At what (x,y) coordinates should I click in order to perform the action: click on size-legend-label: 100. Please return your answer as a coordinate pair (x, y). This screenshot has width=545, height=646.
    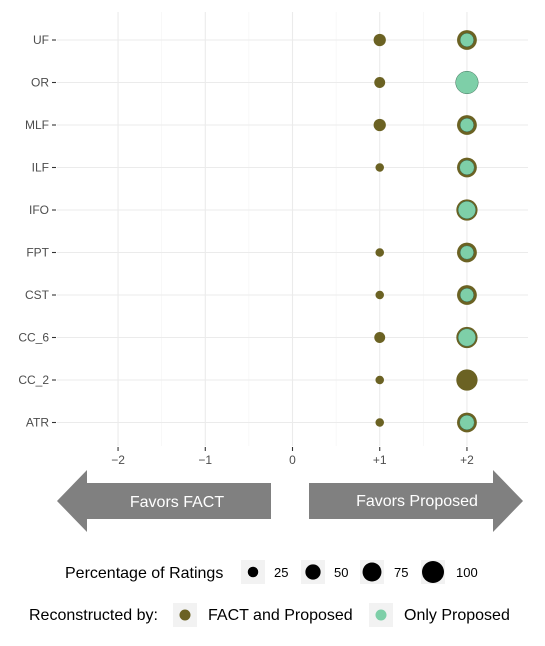
    Looking at the image, I should click on (467, 572).